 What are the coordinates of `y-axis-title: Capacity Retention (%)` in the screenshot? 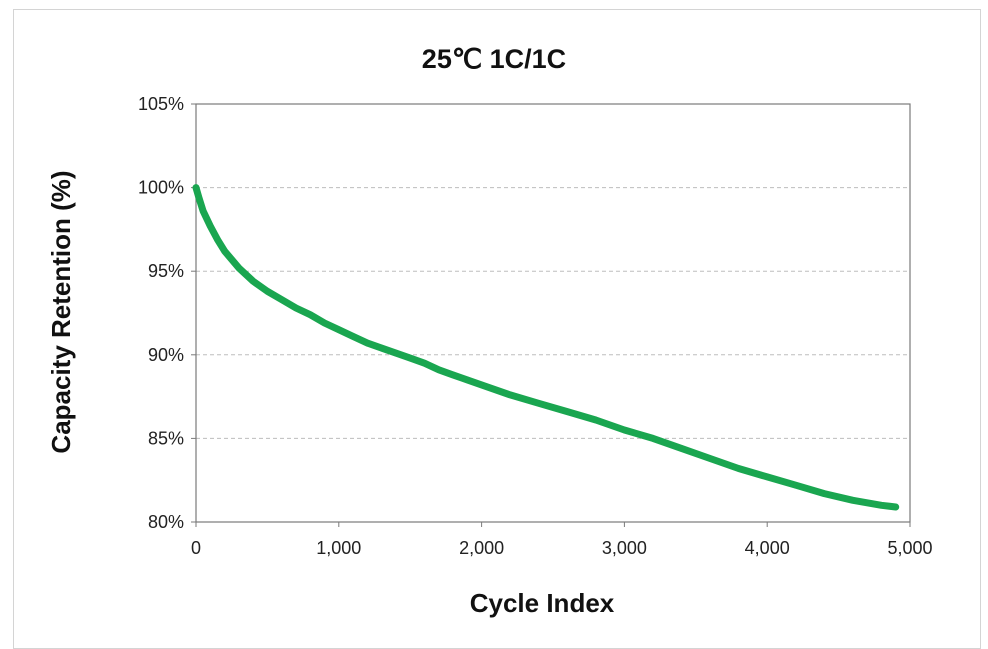 It's located at (61, 311).